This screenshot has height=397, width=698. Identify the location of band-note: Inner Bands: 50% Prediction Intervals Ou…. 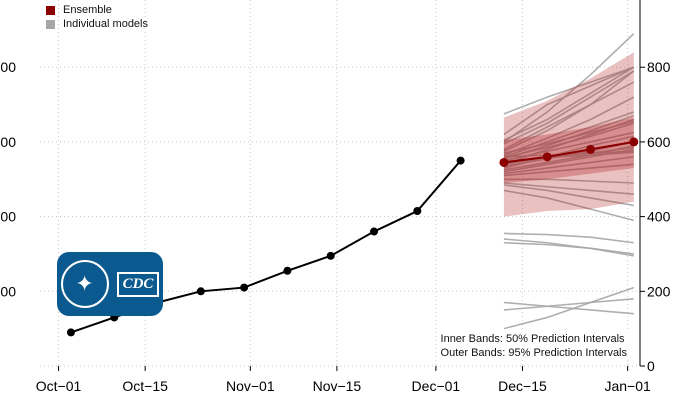
(533, 346).